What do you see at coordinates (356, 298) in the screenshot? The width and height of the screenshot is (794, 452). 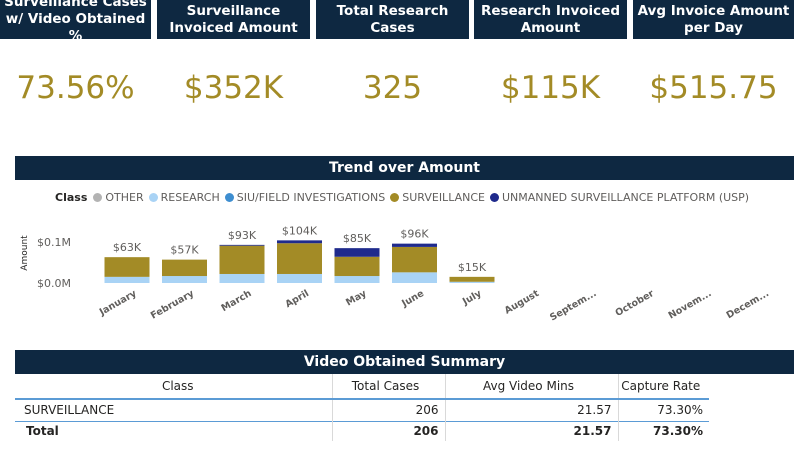 I see `x-tick-label: May` at bounding box center [356, 298].